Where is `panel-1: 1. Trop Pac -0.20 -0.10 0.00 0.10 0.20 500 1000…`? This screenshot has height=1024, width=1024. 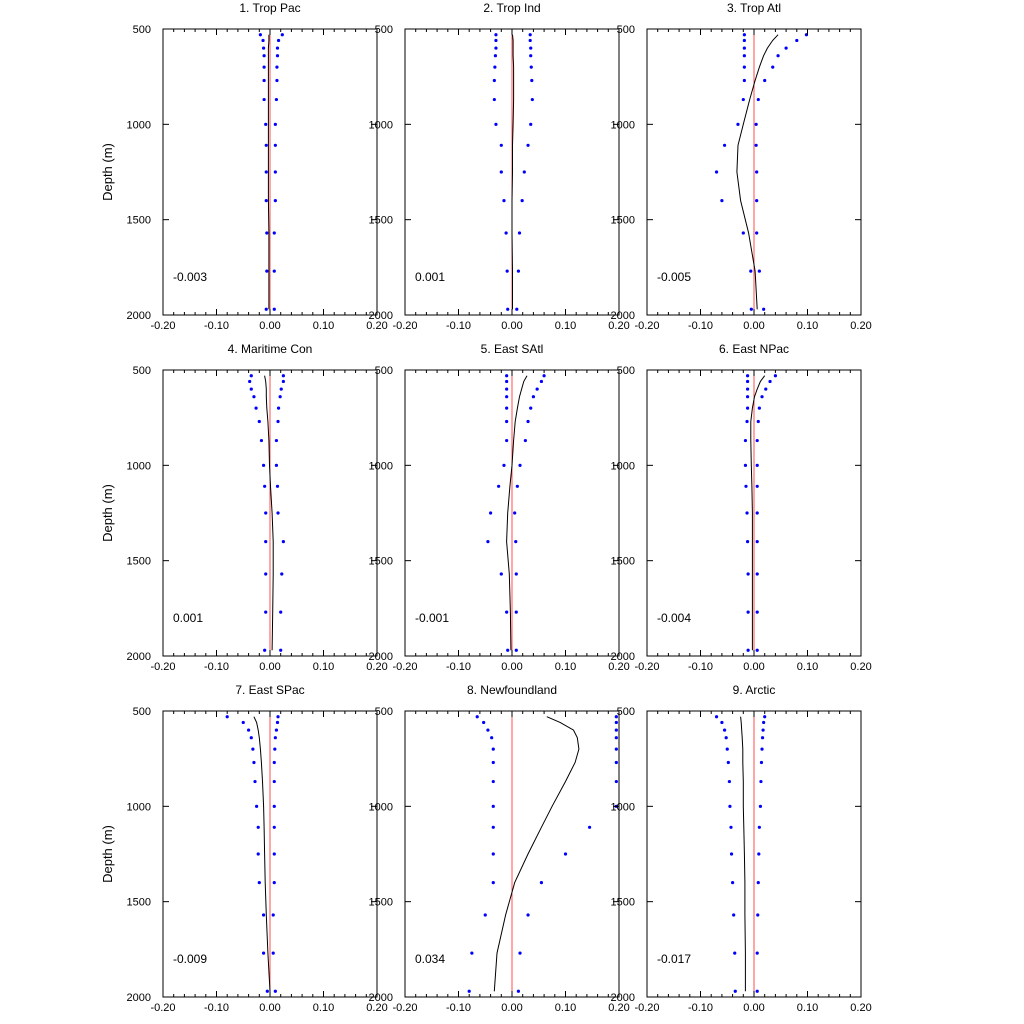
panel-1: 1. Trop Pac -0.20 -0.10 0.00 0.10 0.20 500 1000… is located at coordinates (244, 166).